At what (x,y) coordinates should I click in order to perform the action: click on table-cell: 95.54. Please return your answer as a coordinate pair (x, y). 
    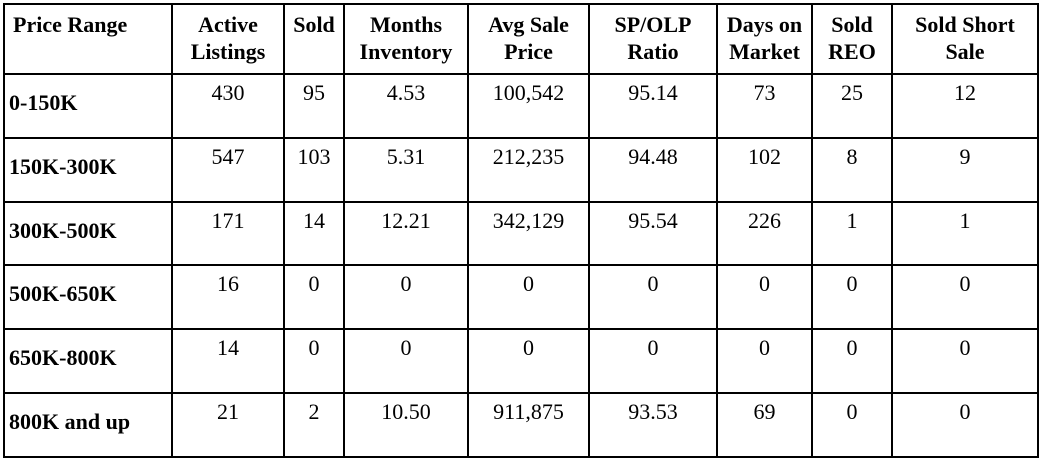
    Looking at the image, I should click on (653, 233).